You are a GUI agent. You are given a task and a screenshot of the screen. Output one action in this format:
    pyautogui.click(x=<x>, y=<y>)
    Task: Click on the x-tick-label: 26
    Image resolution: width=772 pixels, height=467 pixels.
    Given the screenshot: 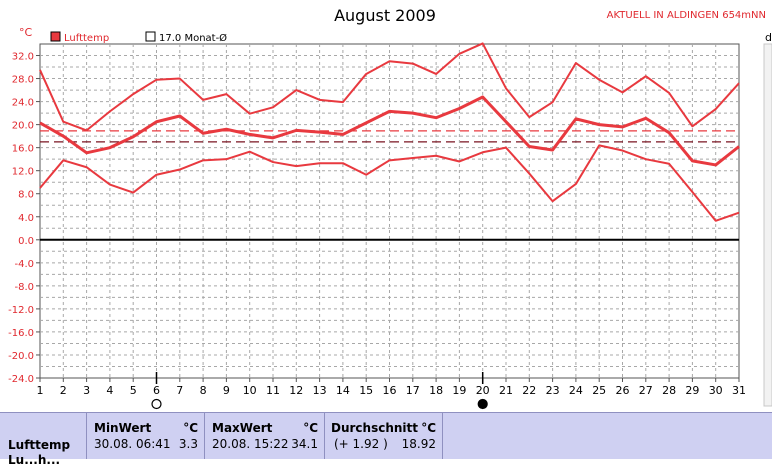 What is the action you would take?
    pyautogui.click(x=623, y=390)
    